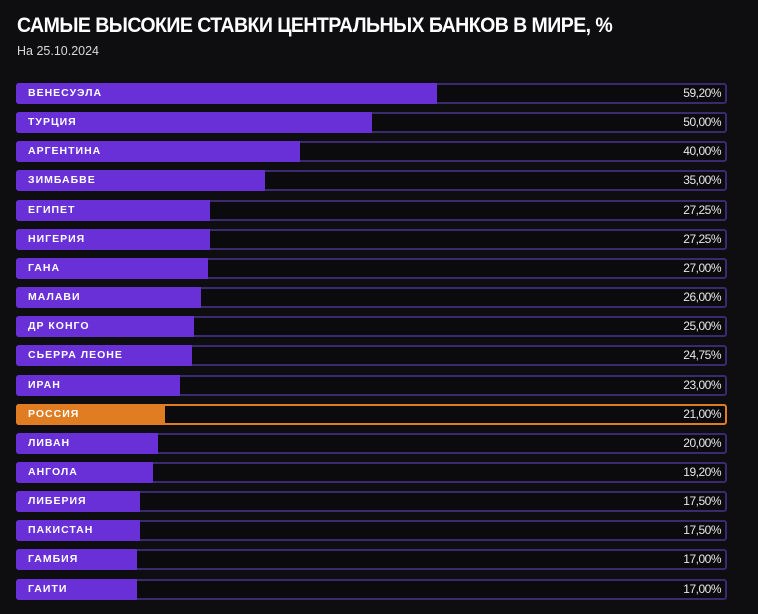  What do you see at coordinates (371, 239) in the screenshot?
I see `bar-row: НИГЕРИЯ 27,25%` at bounding box center [371, 239].